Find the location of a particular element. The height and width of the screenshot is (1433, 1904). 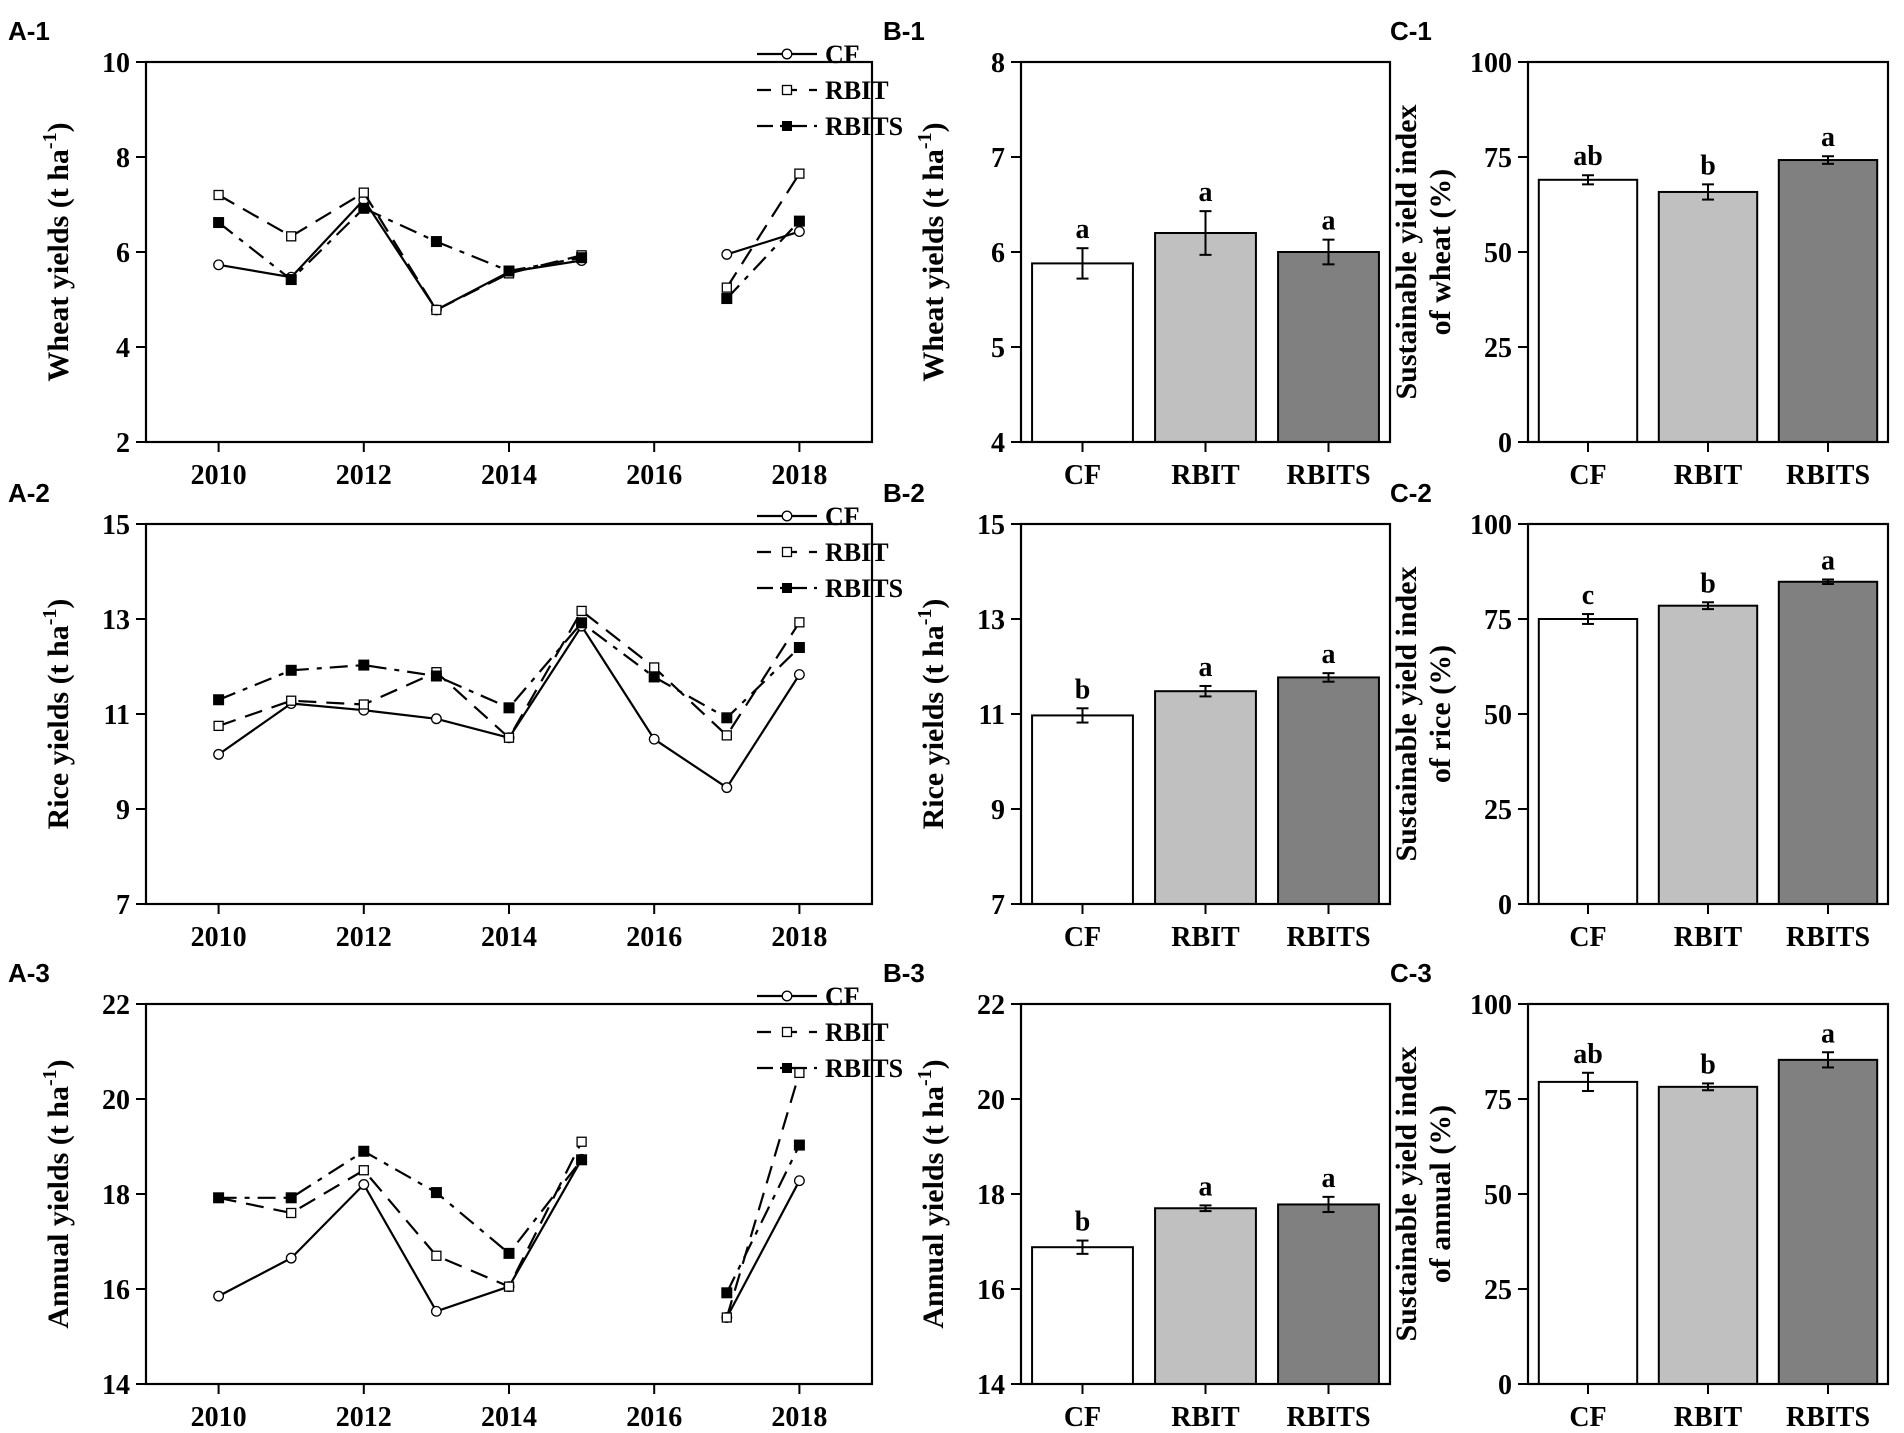

x-tick-label: 2016 is located at coordinates (654, 937).